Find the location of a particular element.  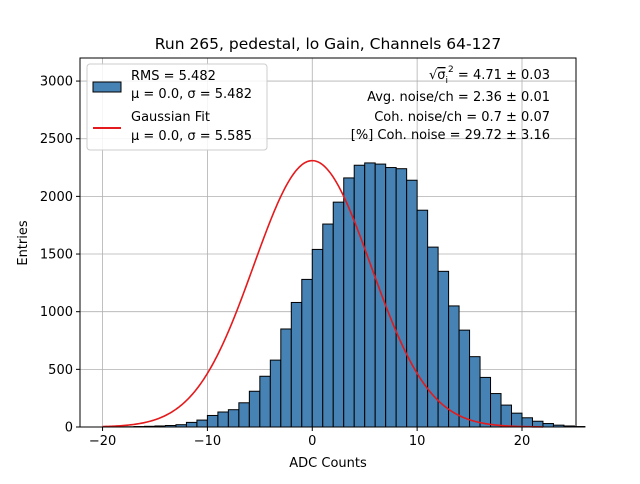

x-tick-label-2: 0 is located at coordinates (312, 441).